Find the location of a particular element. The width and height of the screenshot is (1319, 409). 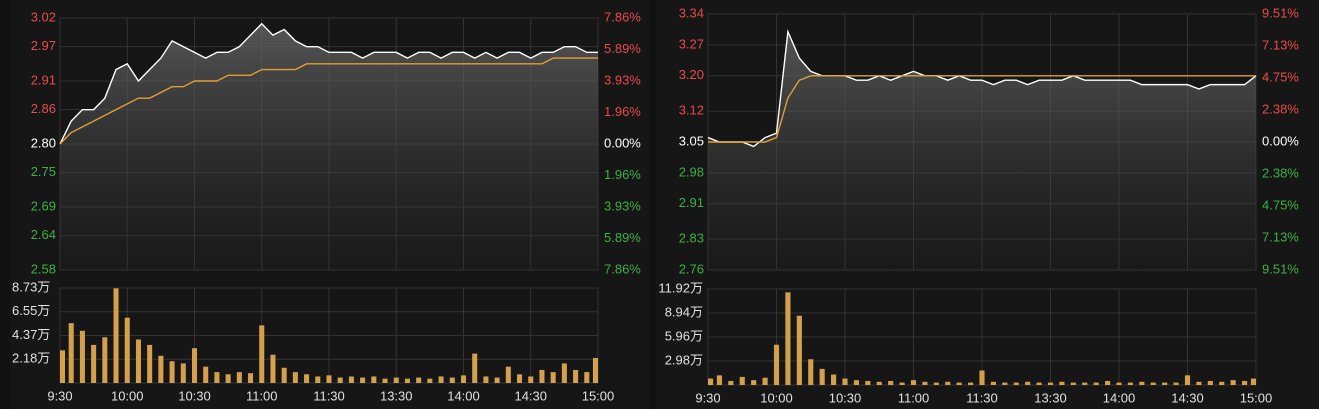

y-tick-label: 3.34 is located at coordinates (691, 12).